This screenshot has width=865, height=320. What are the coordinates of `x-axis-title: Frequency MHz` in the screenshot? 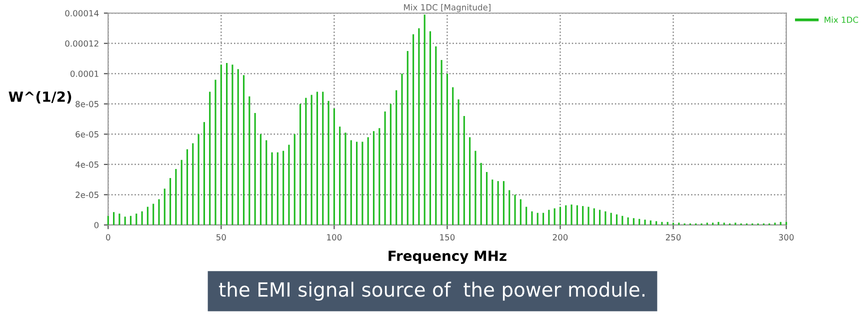 It's located at (447, 257).